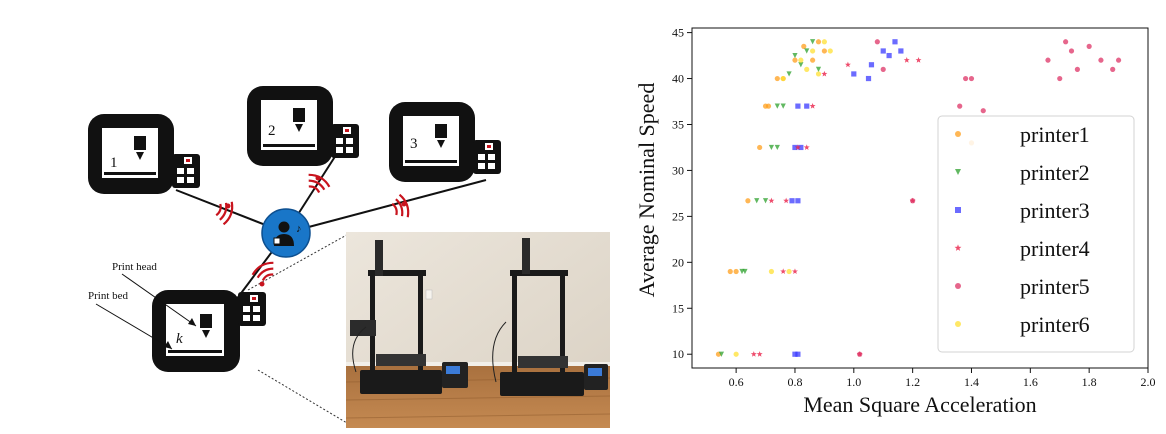 Image resolution: width=1166 pixels, height=434 pixels. What do you see at coordinates (678, 262) in the screenshot?
I see `y-tick-label: 20` at bounding box center [678, 262].